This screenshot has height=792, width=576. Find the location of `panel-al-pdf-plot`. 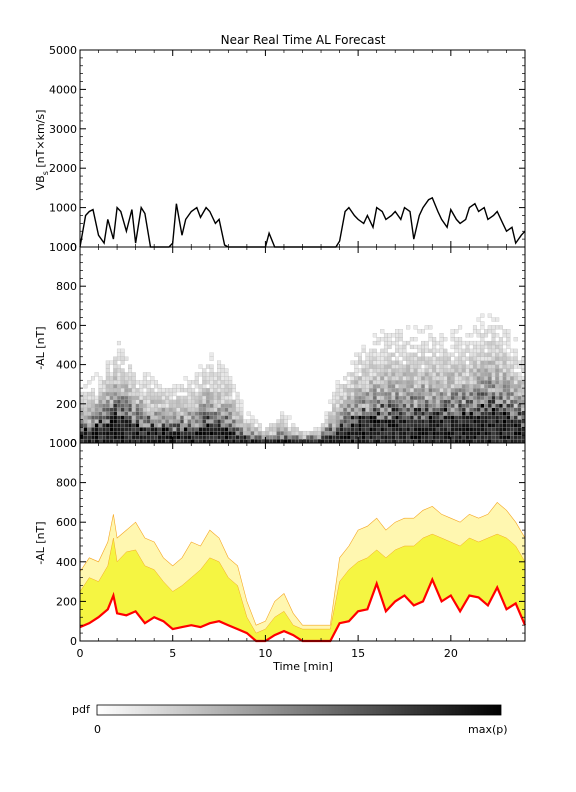

panel-al-pdf-plot is located at coordinates (302, 378).